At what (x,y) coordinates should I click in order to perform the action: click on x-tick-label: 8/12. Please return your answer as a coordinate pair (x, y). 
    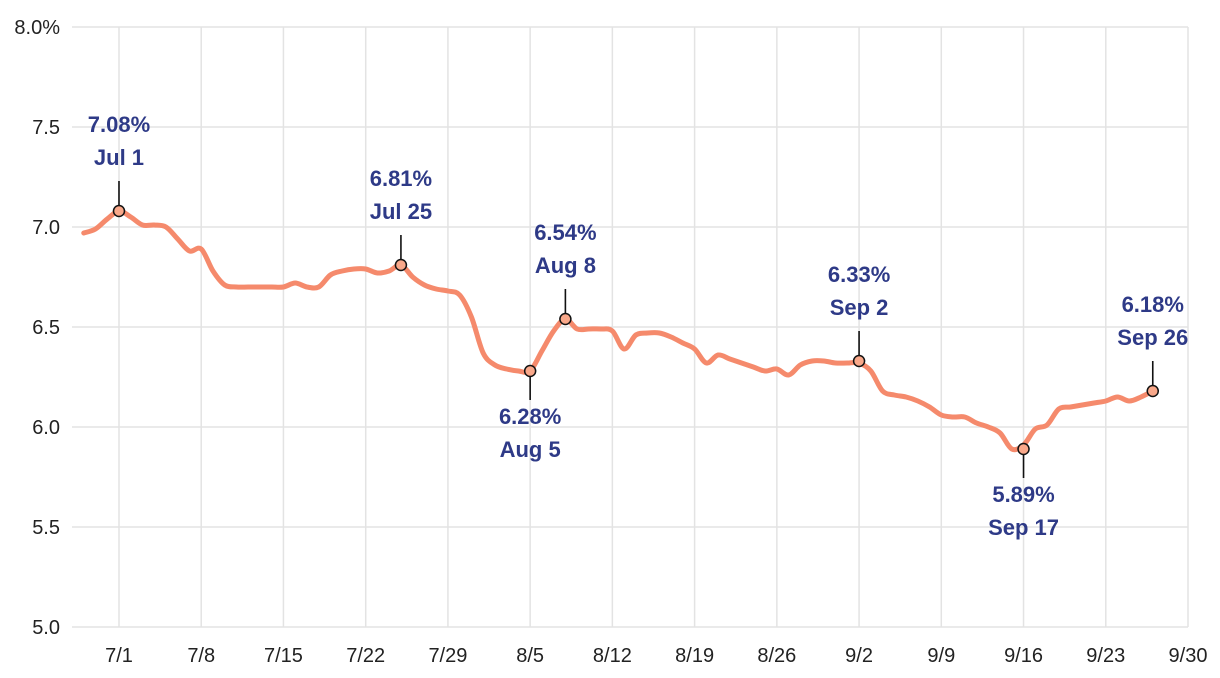
    Looking at the image, I should click on (612, 656).